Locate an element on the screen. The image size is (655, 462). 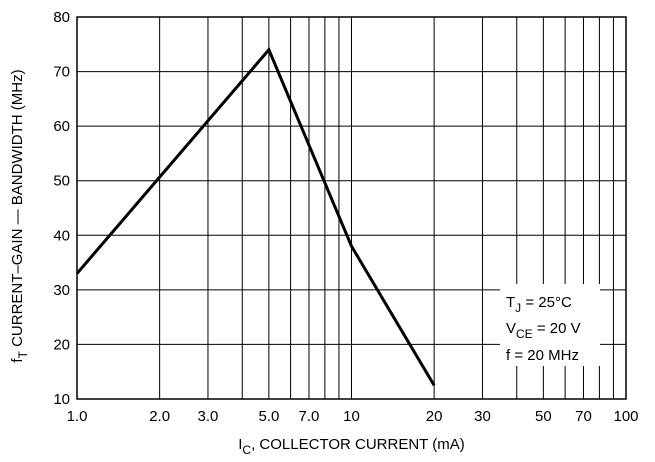
y-axis-label: fT CURRENT–GAIN — BANDWIDTH (MHz) is located at coordinates (19, 215).